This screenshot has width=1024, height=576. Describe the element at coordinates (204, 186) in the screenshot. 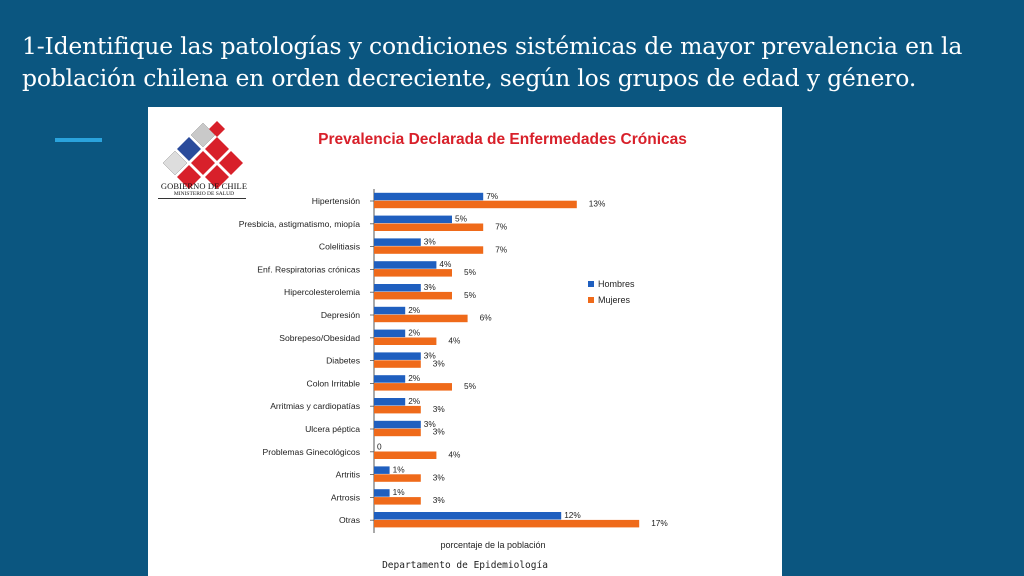

I see `logo-line1: GOBIERNO DE CHILE` at that location.